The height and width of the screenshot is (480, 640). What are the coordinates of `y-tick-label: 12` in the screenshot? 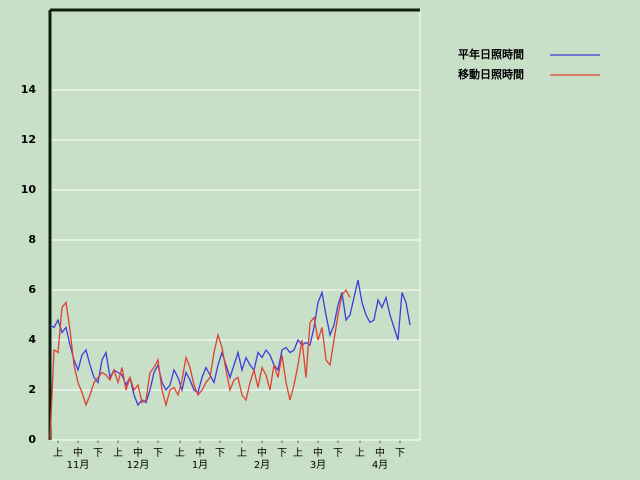 It's located at (28, 139).